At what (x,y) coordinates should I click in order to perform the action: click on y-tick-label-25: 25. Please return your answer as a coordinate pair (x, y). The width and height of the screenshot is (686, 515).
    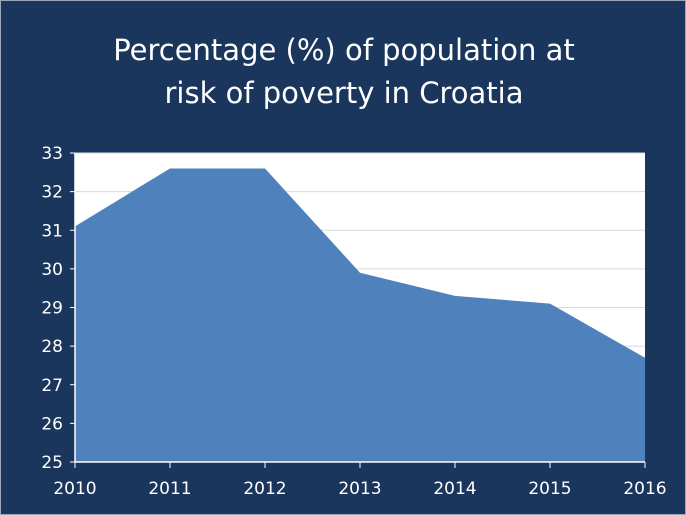
    Looking at the image, I should click on (52, 463).